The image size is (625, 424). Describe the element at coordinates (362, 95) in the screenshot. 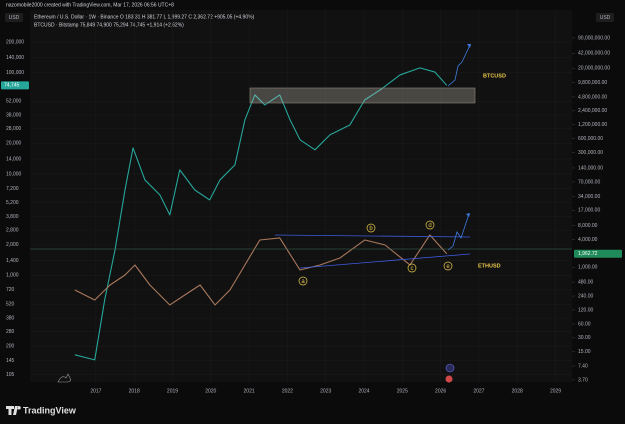

I see `support-zone` at that location.